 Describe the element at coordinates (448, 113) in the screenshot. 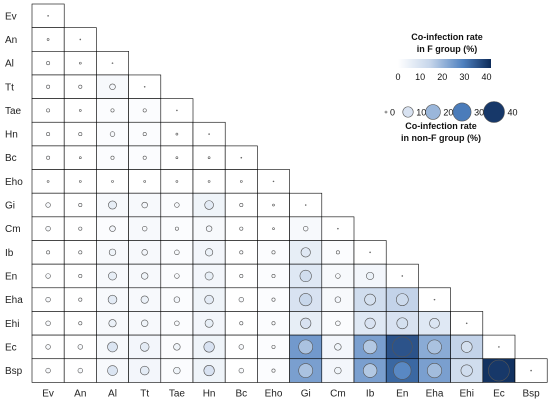

I see `size-legend-label-20: 20` at that location.